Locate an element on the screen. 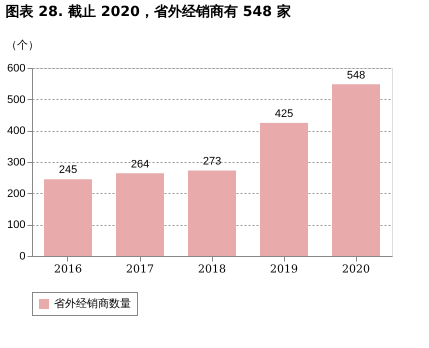 The width and height of the screenshot is (429, 348). y-tick-label: 500 is located at coordinates (16, 100).